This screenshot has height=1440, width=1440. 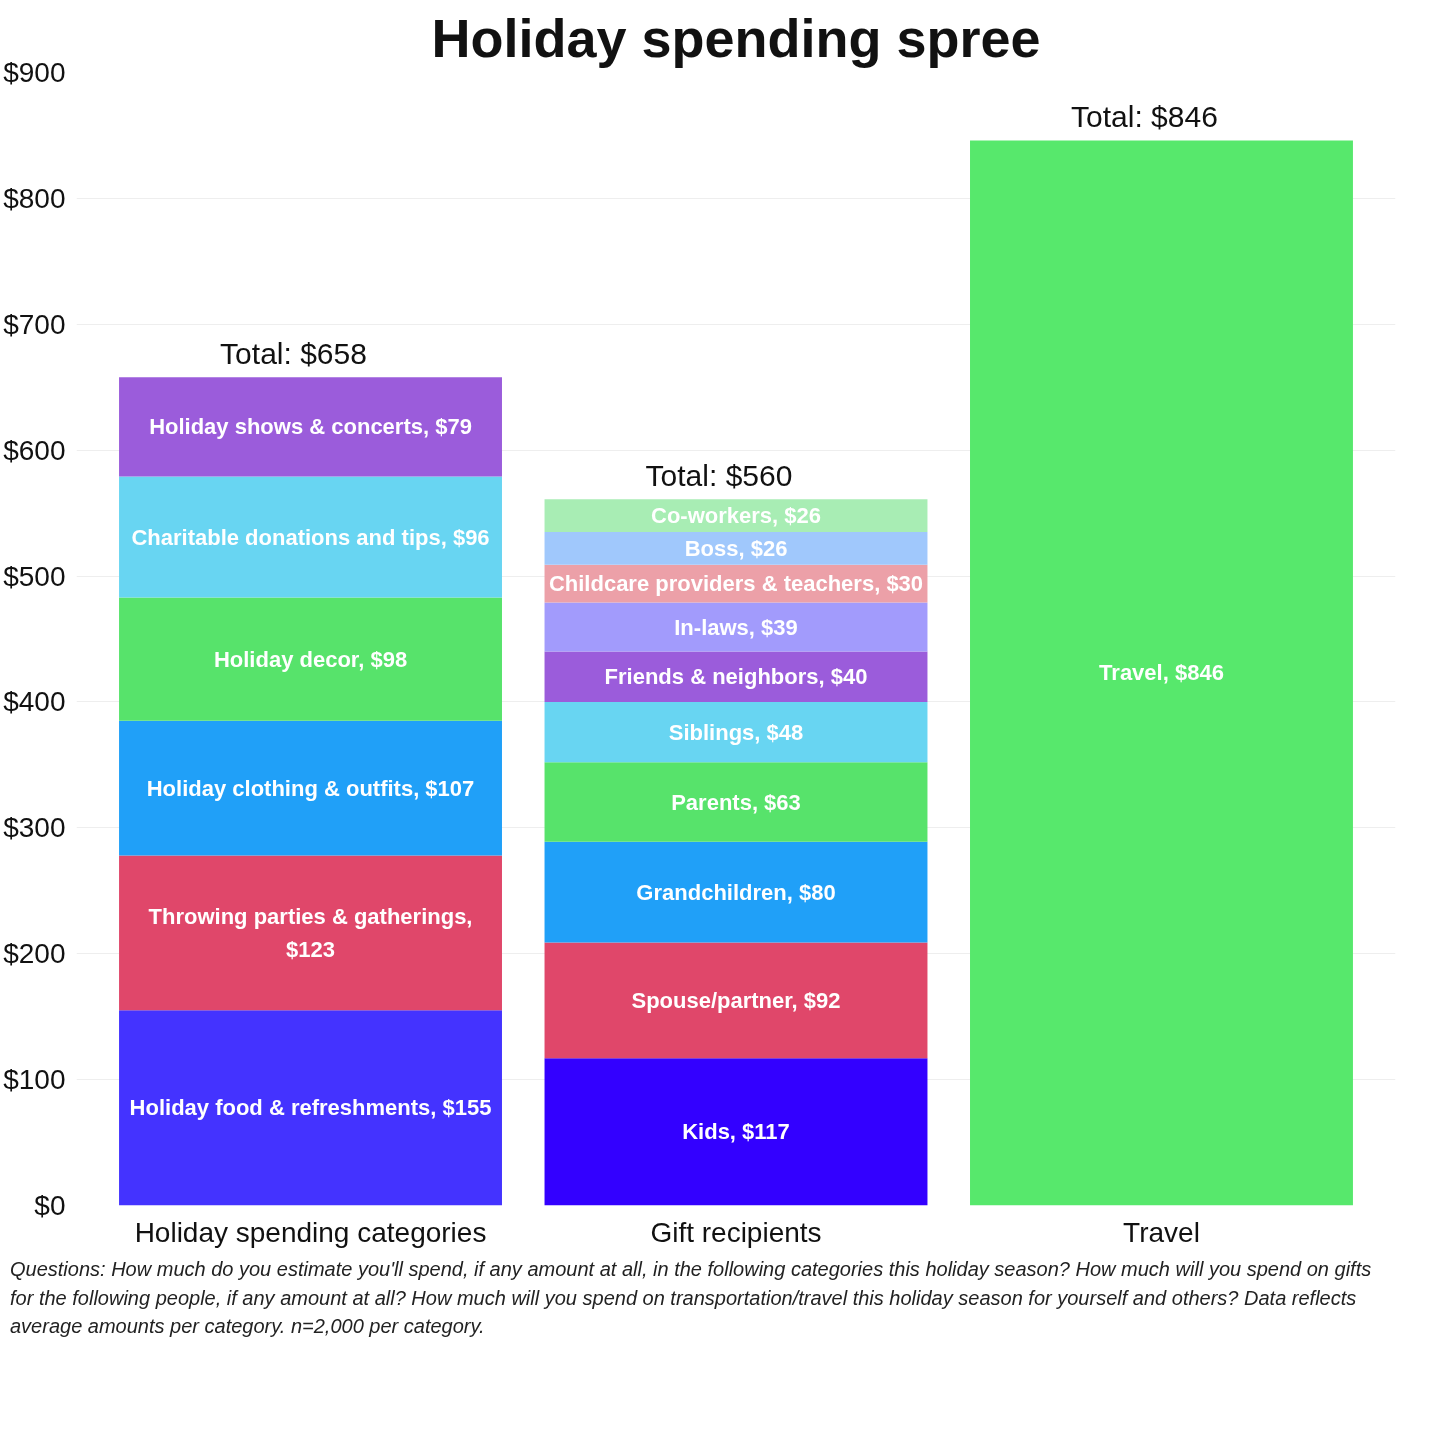 What do you see at coordinates (34, 954) in the screenshot?
I see `y-tick-label: $200` at bounding box center [34, 954].